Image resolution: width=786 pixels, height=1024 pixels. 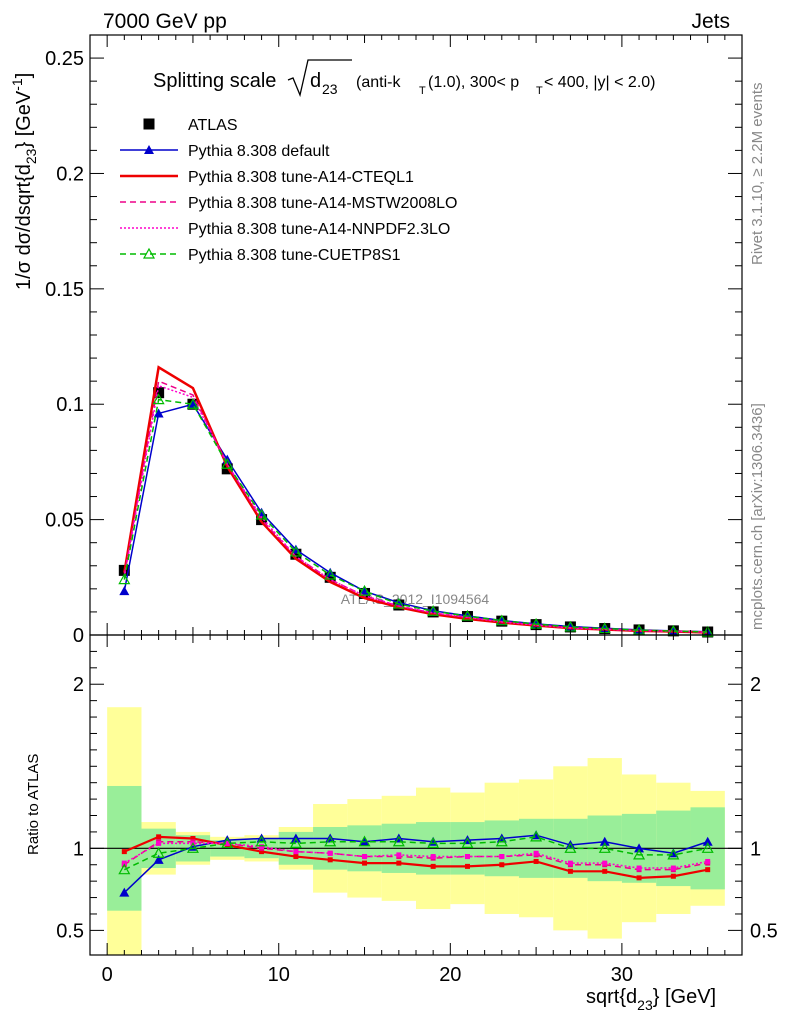 I want to click on ratio-y-tick-label: 0.5, so click(x=70, y=931).